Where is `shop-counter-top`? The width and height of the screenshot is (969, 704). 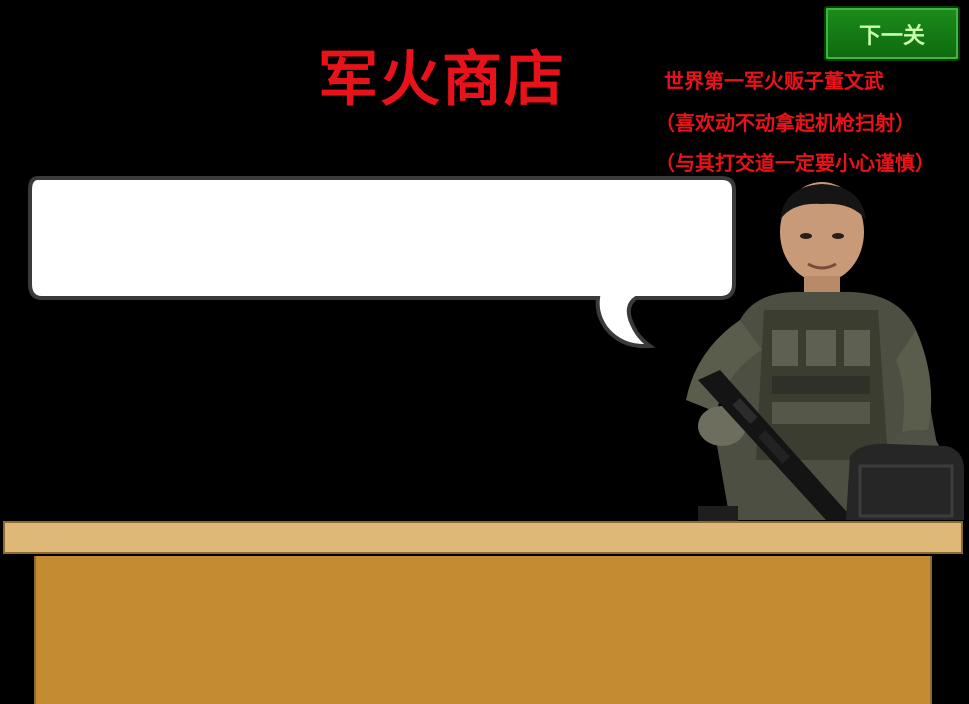
shop-counter-top is located at coordinates (483, 537).